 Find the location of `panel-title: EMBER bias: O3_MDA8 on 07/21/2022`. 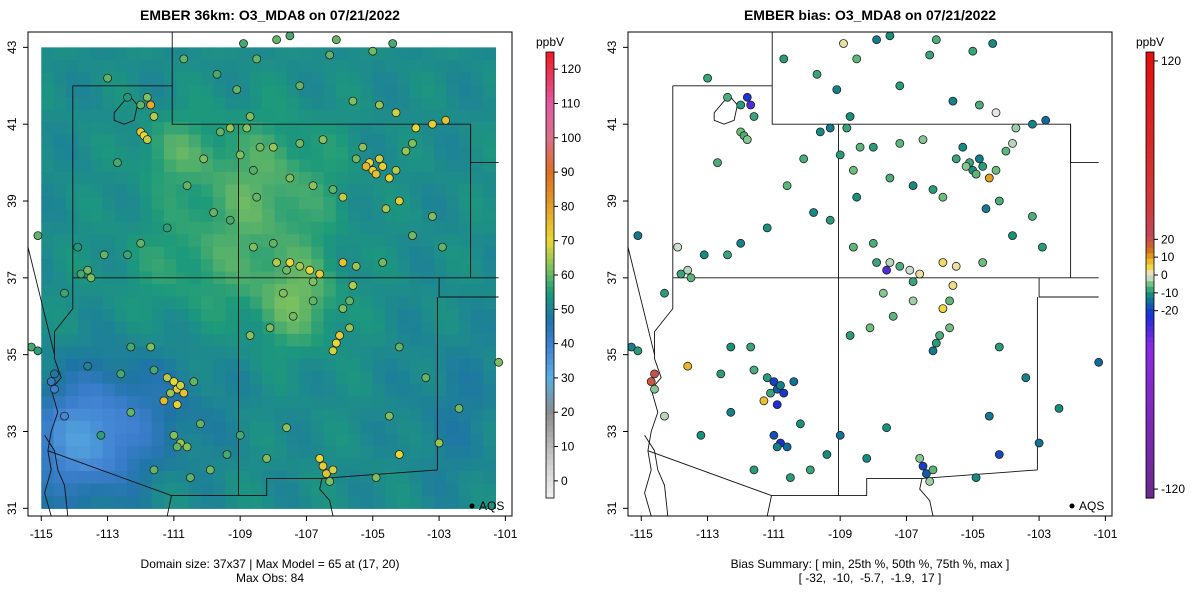

panel-title: EMBER bias: O3_MDA8 on 07/21/2022 is located at coordinates (870, 15).